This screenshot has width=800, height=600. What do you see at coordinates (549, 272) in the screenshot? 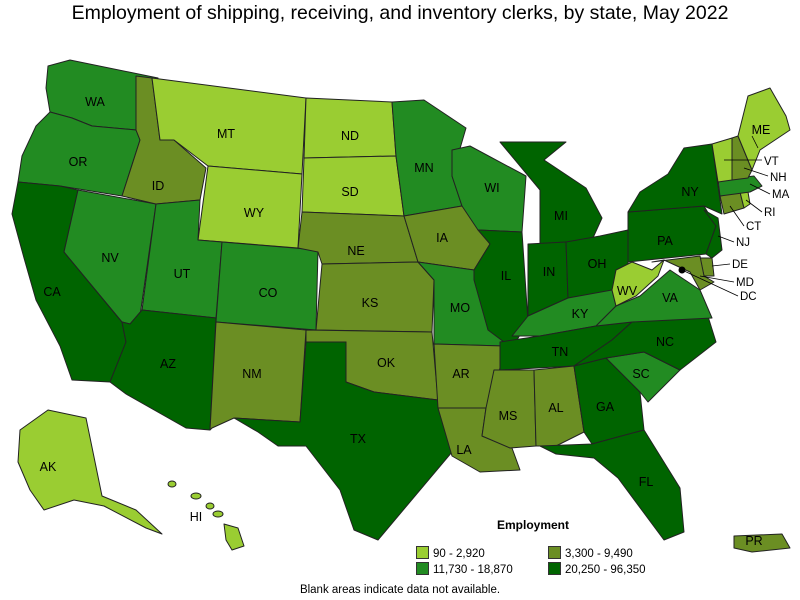
I see `label-in: IN` at bounding box center [549, 272].